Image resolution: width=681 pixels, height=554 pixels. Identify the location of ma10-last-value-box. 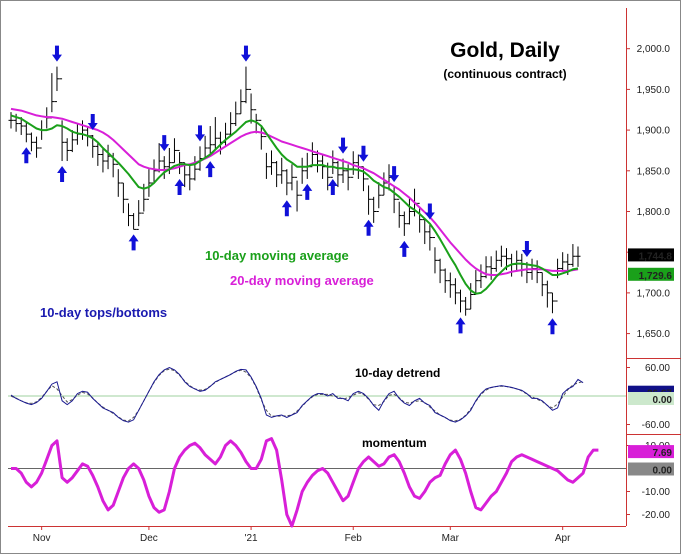
(651, 274).